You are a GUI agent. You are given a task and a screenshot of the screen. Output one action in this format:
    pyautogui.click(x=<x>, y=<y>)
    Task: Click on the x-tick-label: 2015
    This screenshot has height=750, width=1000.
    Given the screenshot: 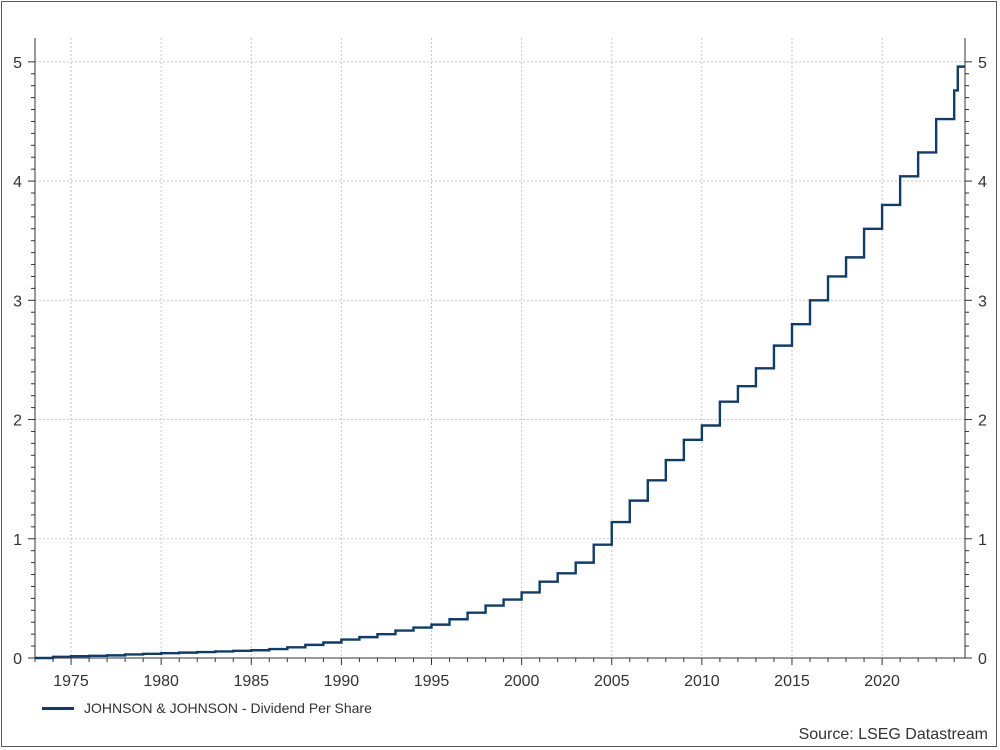 What is the action you would take?
    pyautogui.click(x=792, y=681)
    